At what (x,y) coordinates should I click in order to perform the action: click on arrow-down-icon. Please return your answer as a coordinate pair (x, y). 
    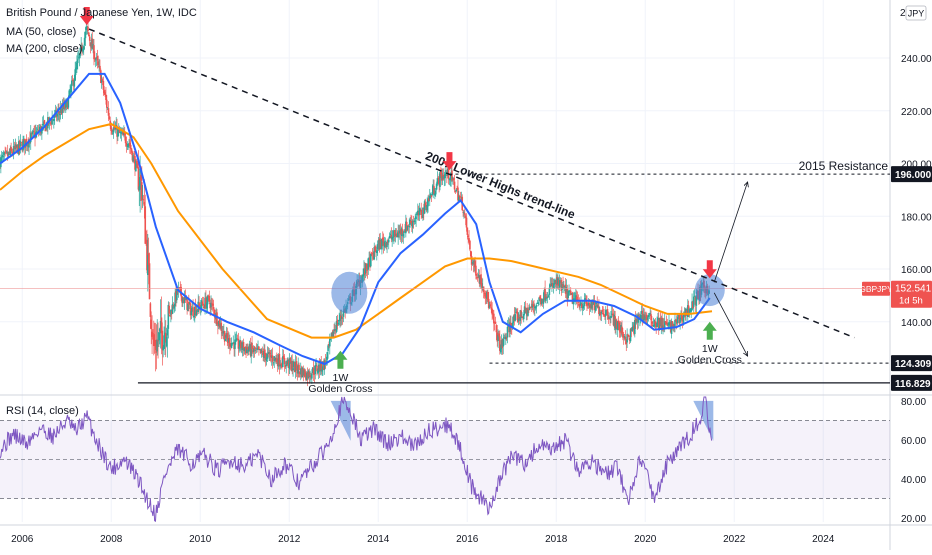
    Looking at the image, I should click on (86, 16).